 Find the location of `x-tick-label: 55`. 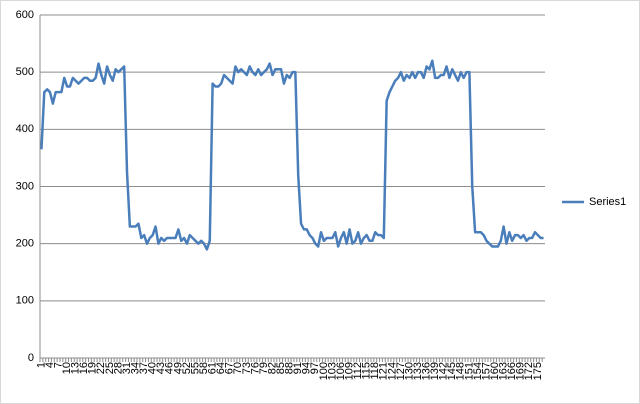

x-tick-label: 55 is located at coordinates (195, 368).